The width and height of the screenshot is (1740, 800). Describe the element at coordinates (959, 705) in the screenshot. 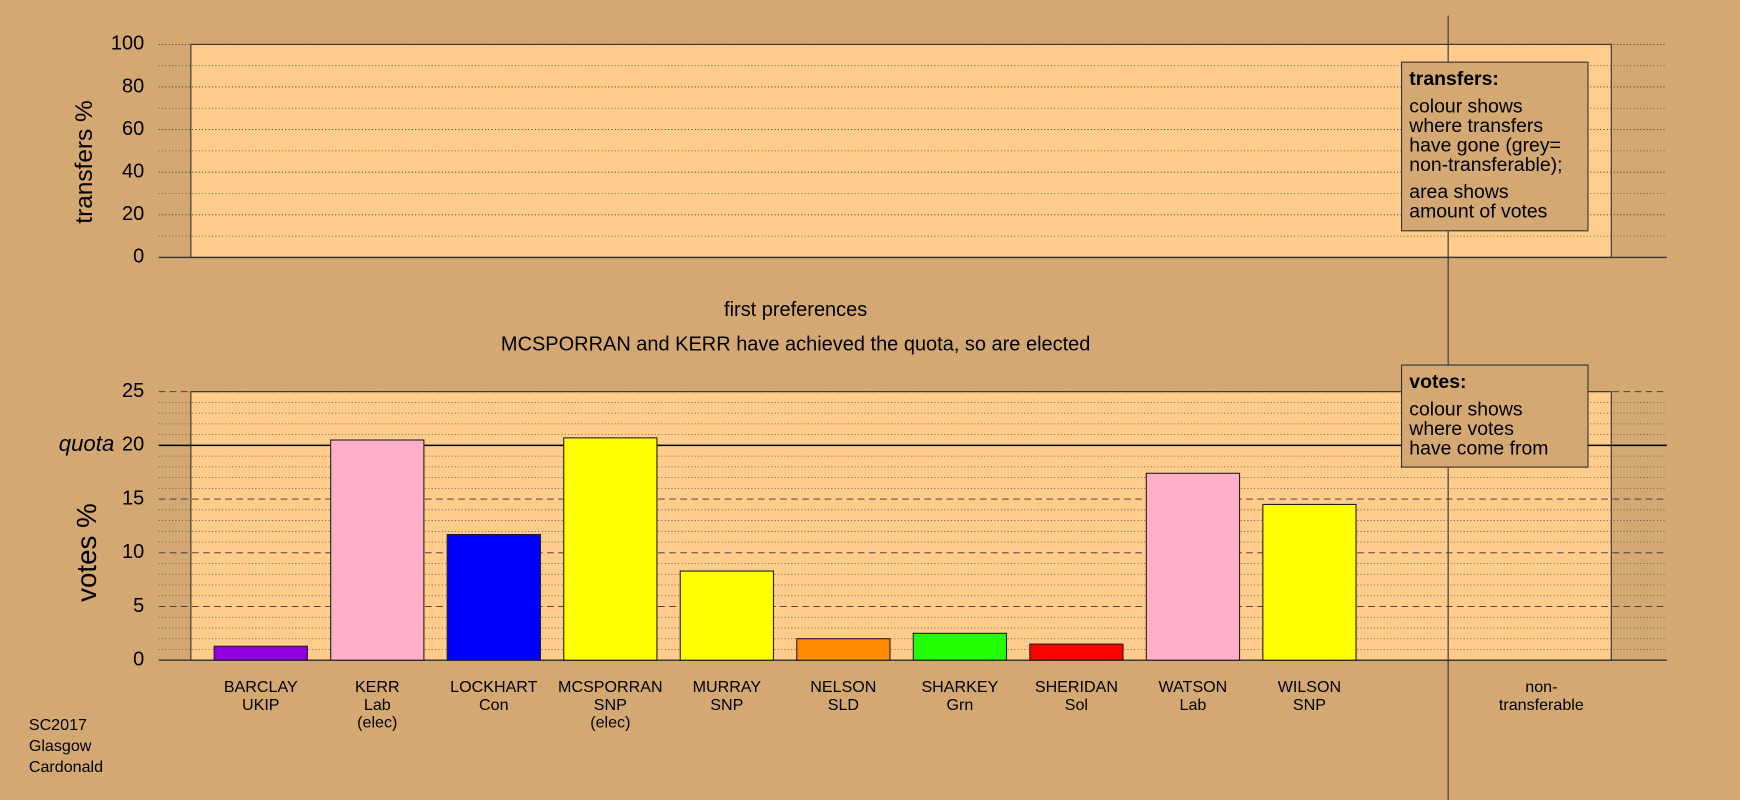

I see `x-tick-label: Grn` at that location.